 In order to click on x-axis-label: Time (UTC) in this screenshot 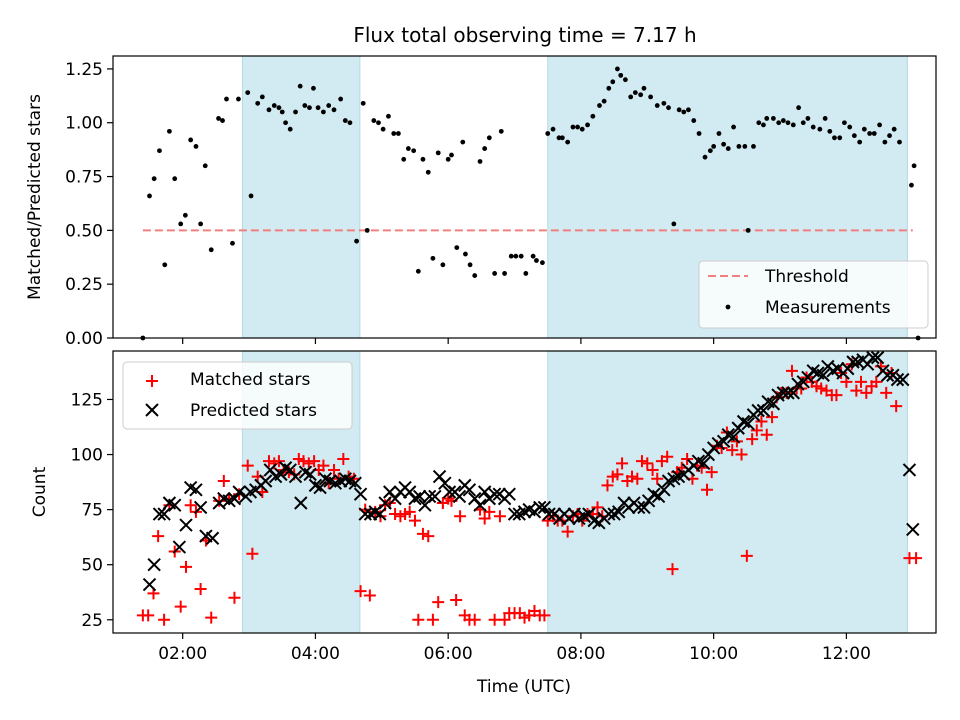, I will do `click(523, 687)`.